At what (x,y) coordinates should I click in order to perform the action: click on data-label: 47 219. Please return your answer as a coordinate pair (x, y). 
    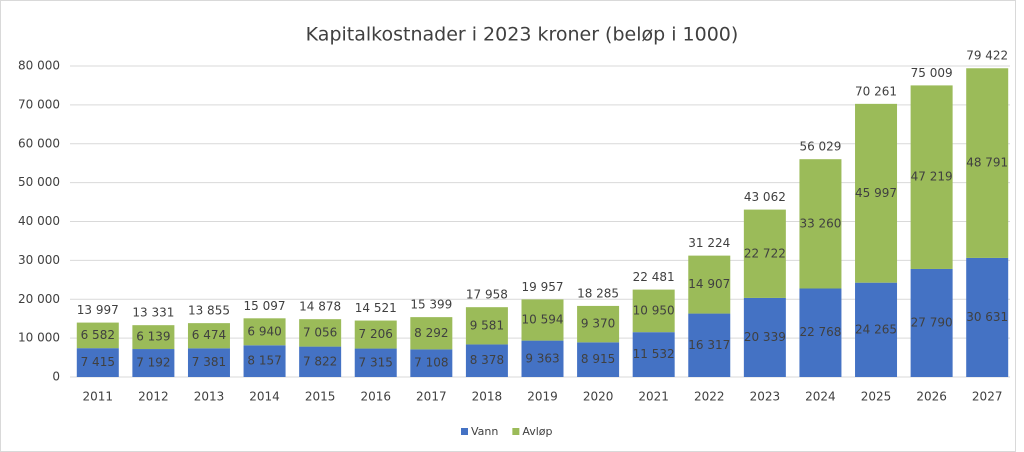
    Looking at the image, I should click on (932, 177).